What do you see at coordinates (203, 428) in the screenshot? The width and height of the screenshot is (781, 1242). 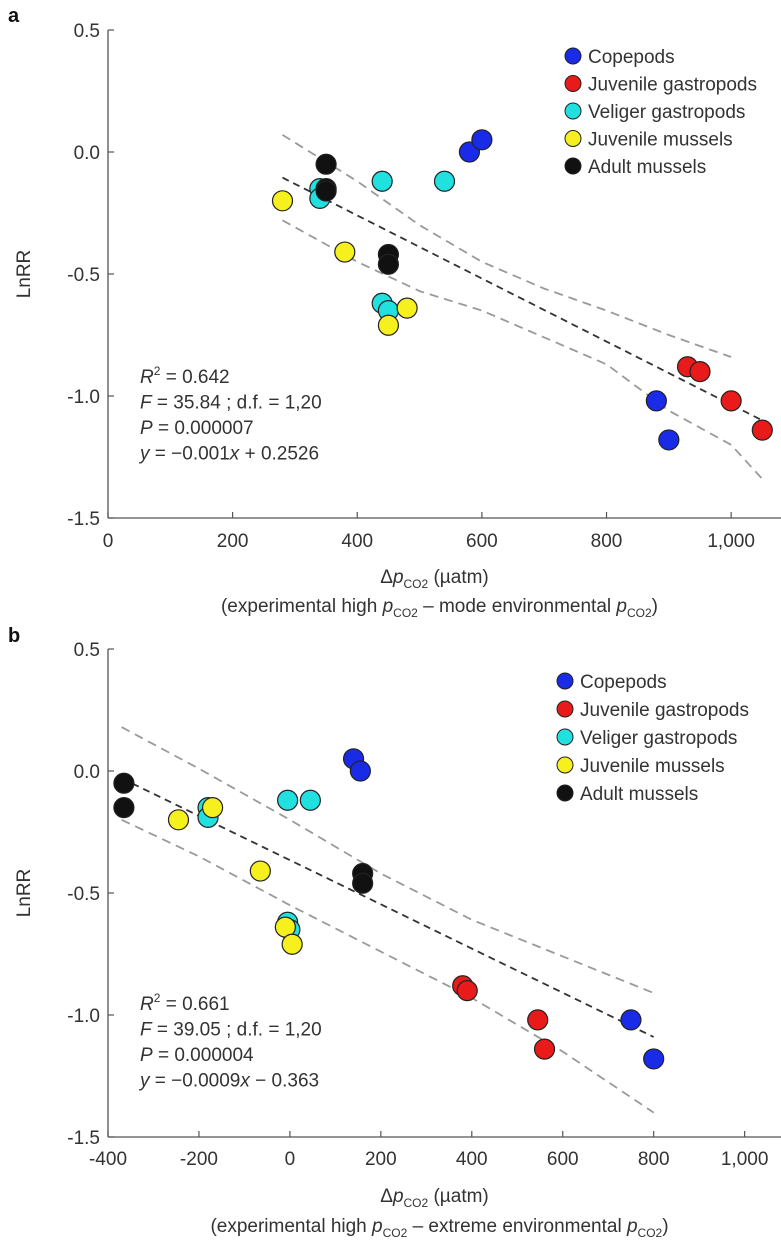 I see `p-value: = 0.000007` at bounding box center [203, 428].